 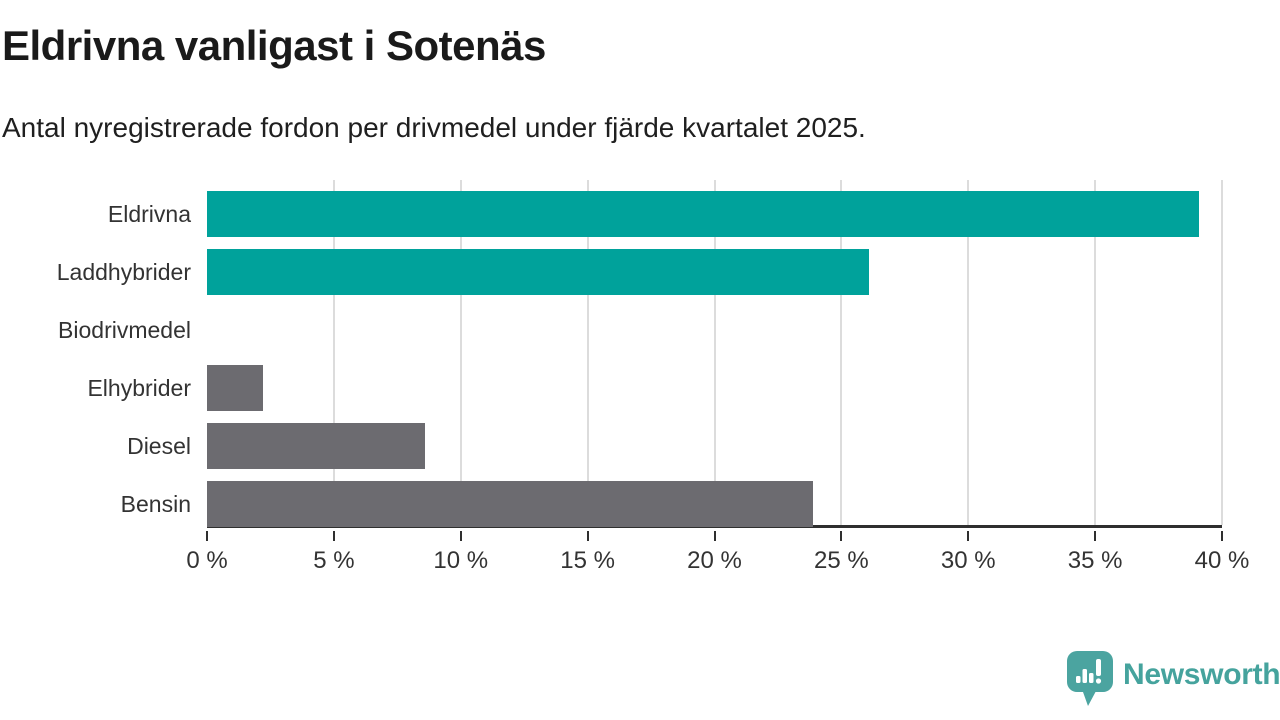 I want to click on brand-name: Newsworthy, so click(x=1201, y=674).